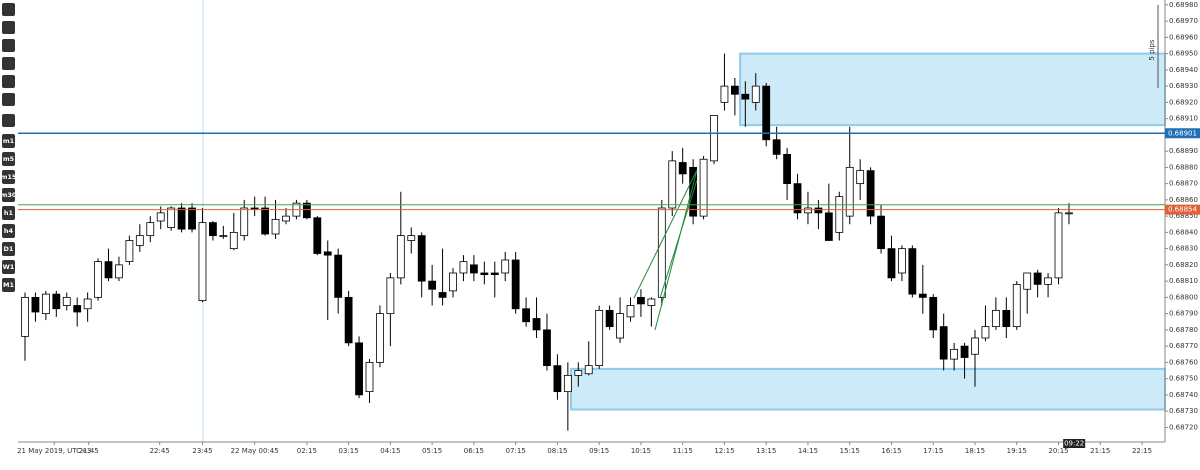 The image size is (1200, 470). Describe the element at coordinates (808, 451) in the screenshot. I see `x-tick-label: 14:15` at that location.